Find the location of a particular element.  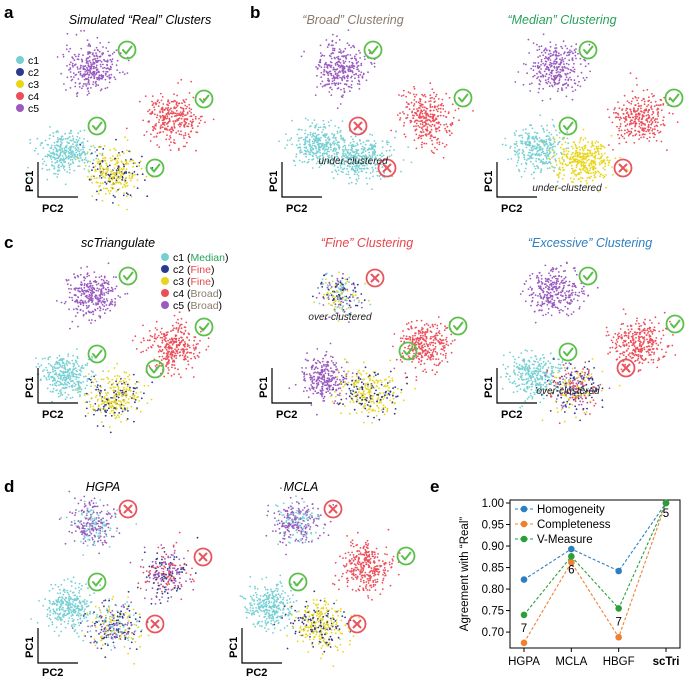

cluster-fine-c5 is located at coordinates (323, 379).